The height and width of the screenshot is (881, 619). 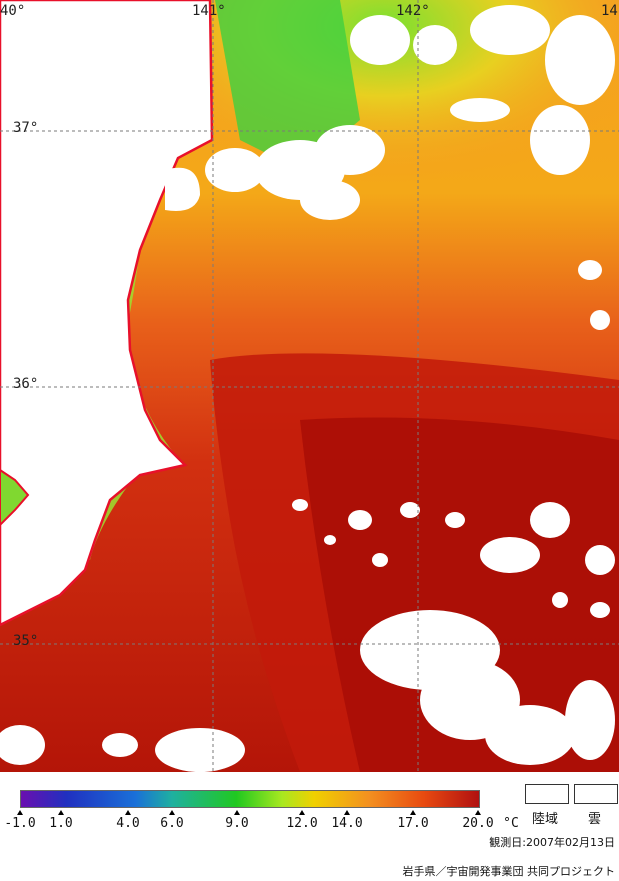 What do you see at coordinates (26, 641) in the screenshot?
I see `lat-label-35: 35°` at bounding box center [26, 641].